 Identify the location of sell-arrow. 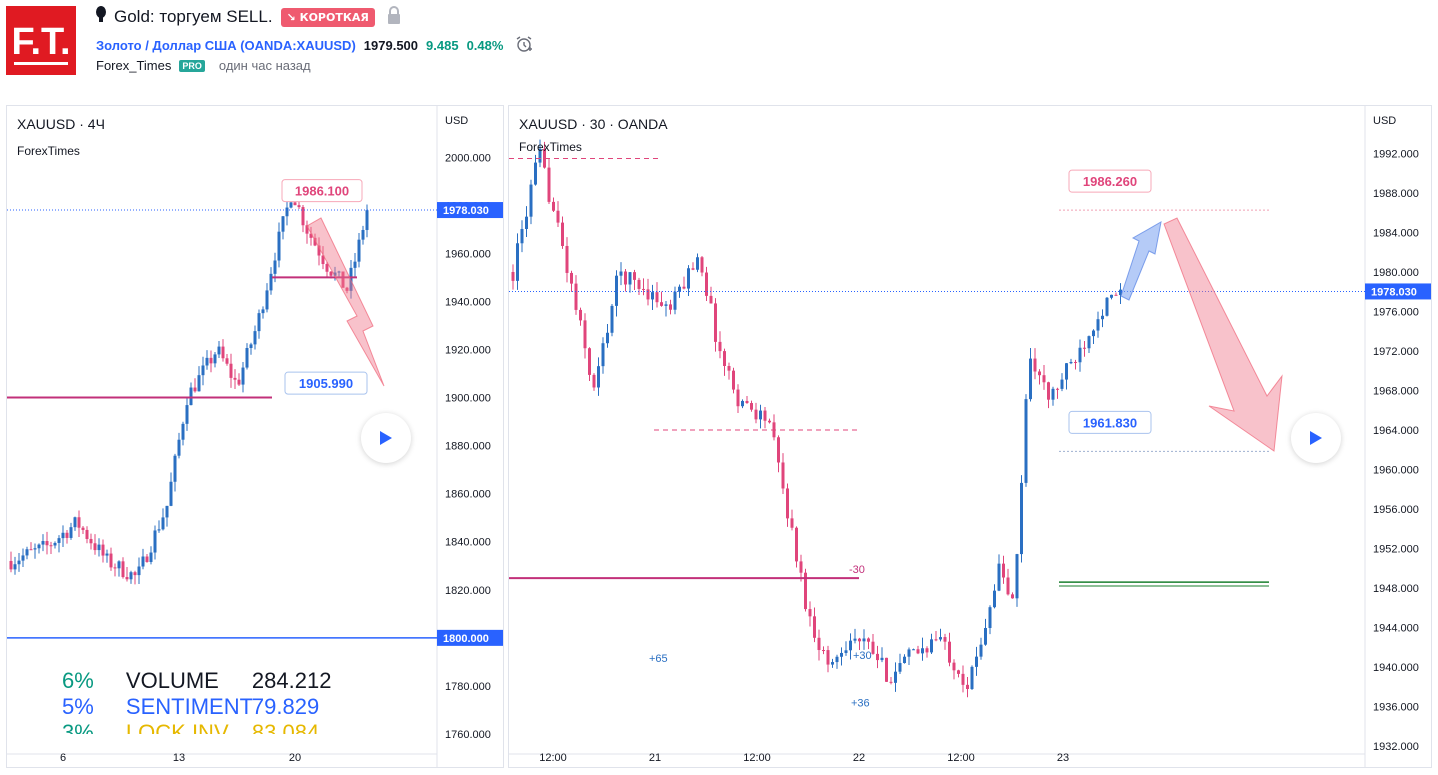
(1223, 334).